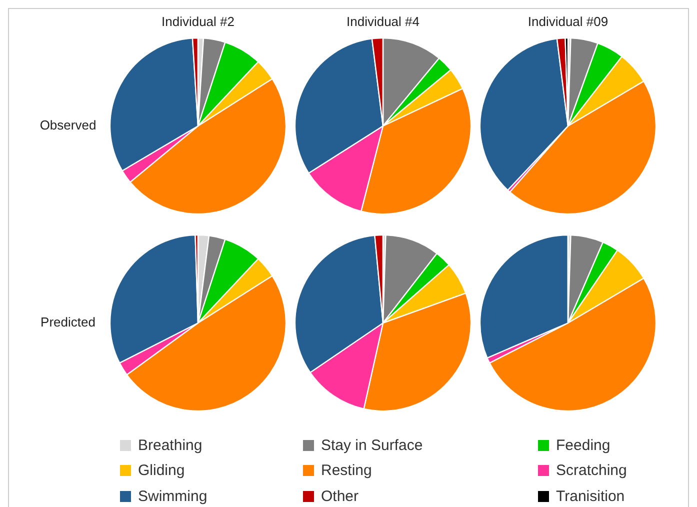  What do you see at coordinates (568, 21) in the screenshot?
I see `chart-title: Individual #09` at bounding box center [568, 21].